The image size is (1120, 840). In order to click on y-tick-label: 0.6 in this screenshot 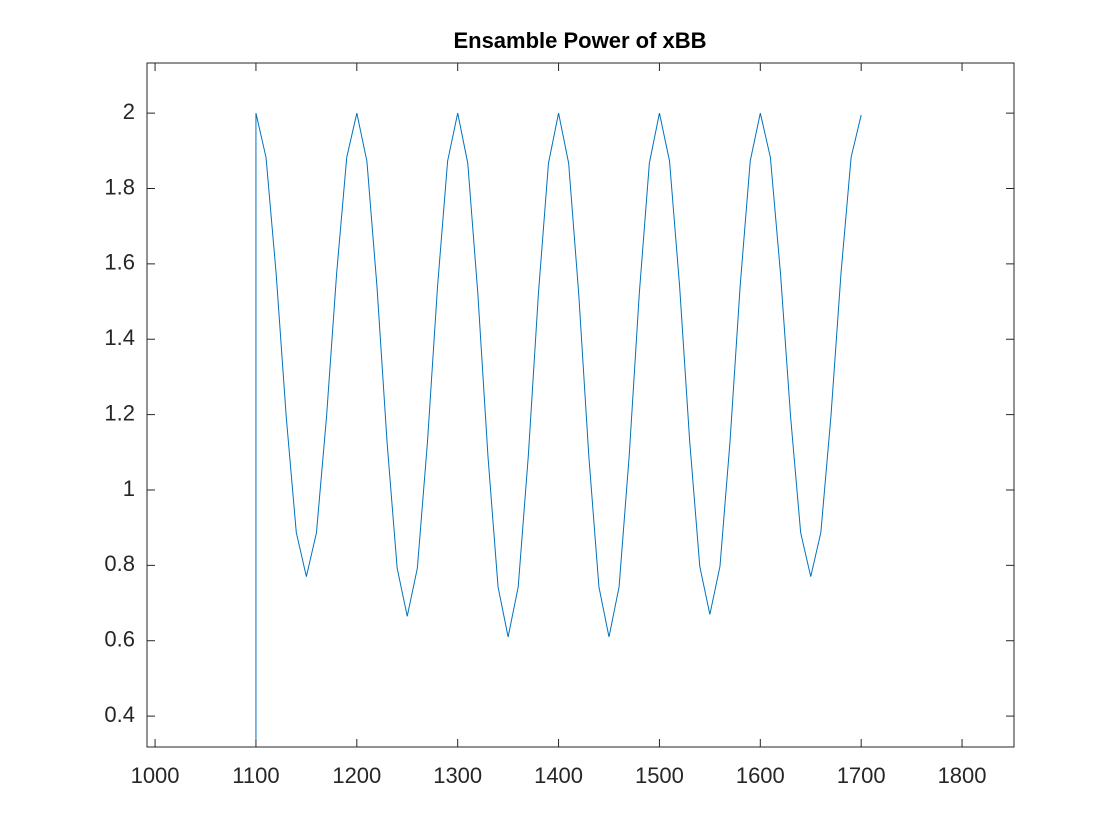, I will do `click(119, 639)`.